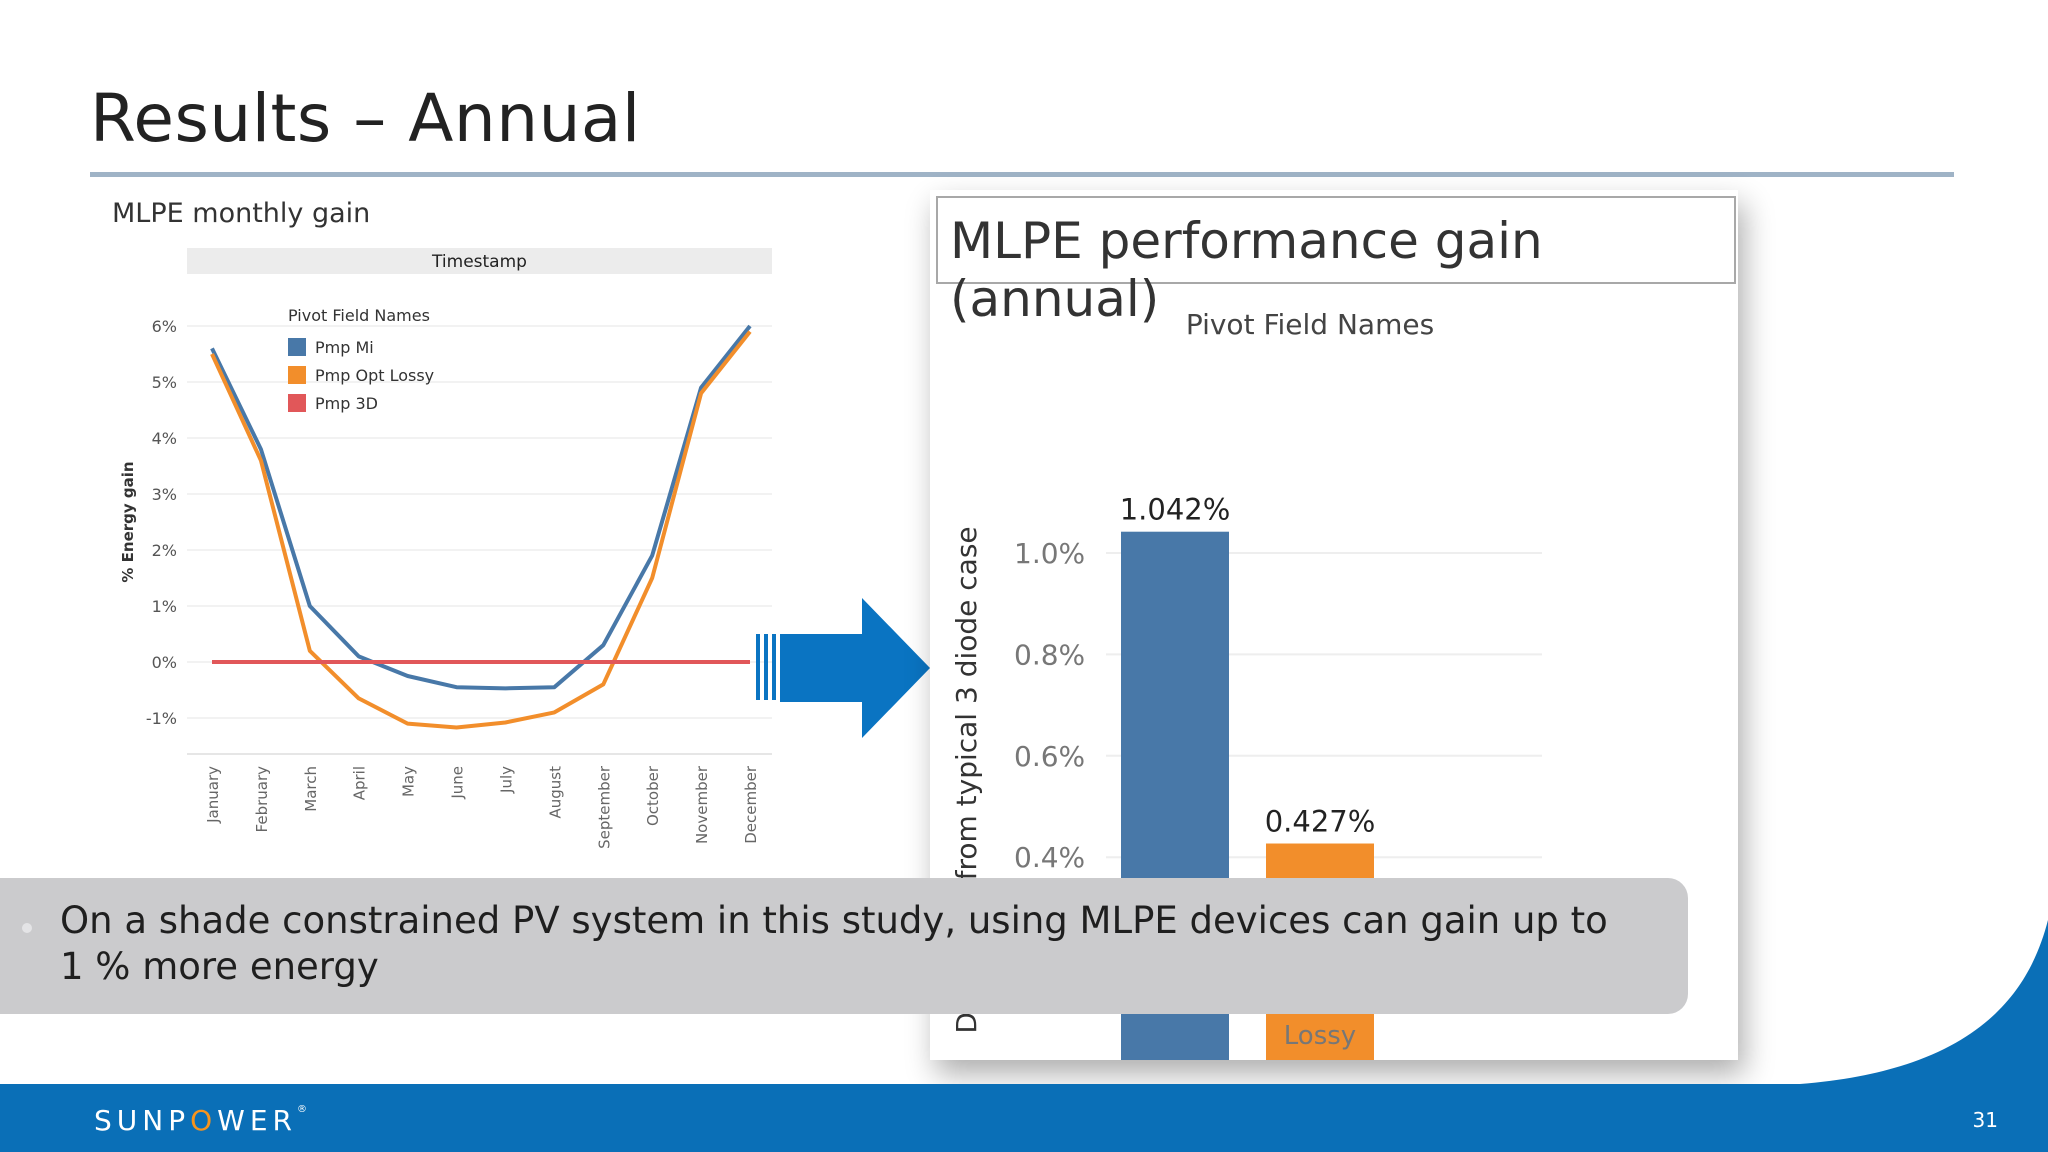 Image resolution: width=2048 pixels, height=1152 pixels. I want to click on y-tick-label: -1%, so click(161, 718).